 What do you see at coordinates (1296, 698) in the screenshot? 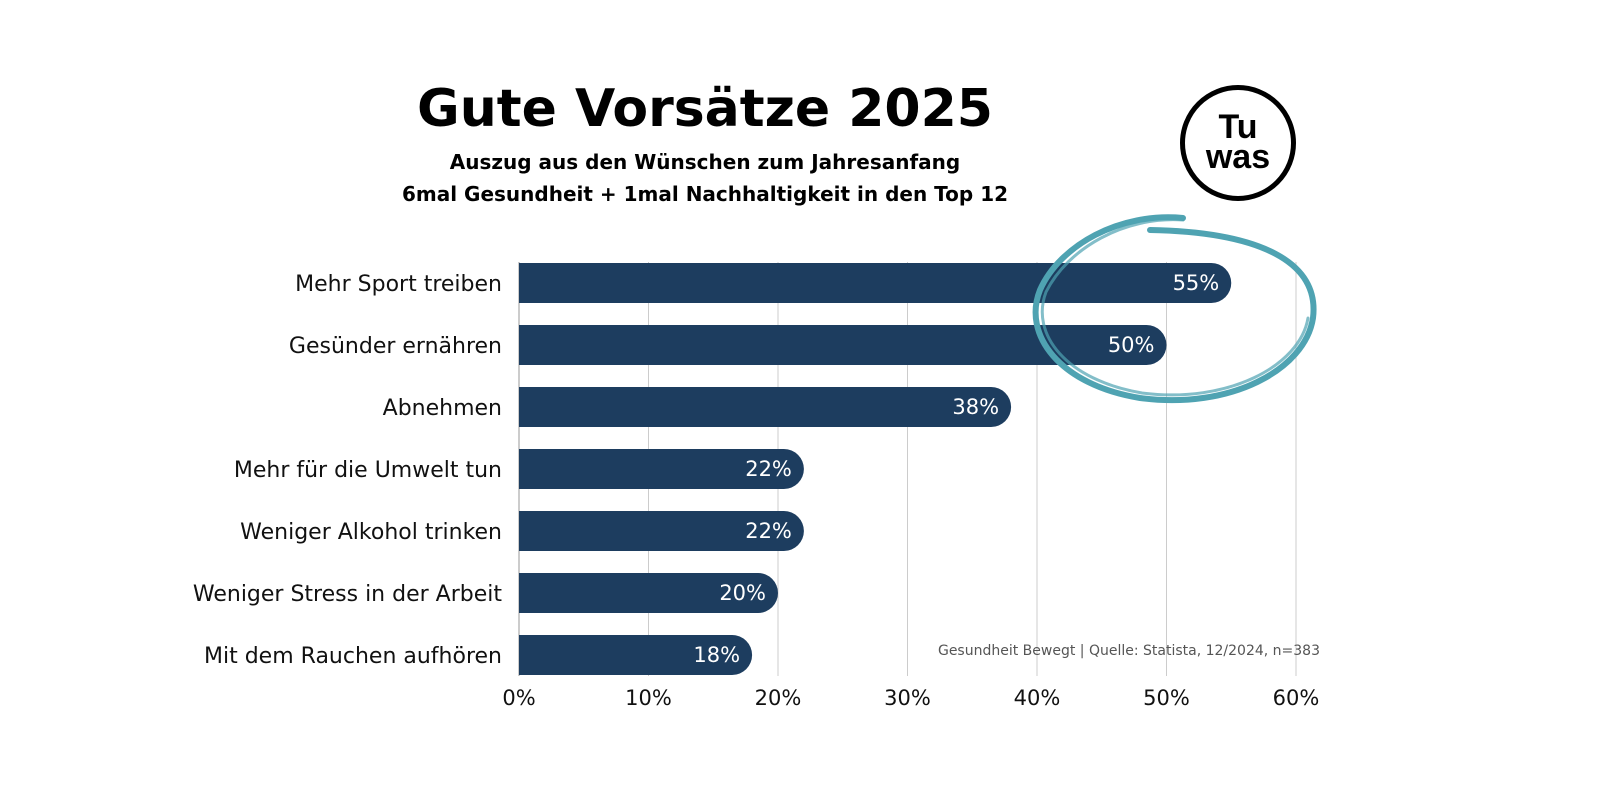
I see `x-tick-label-60: 60%` at bounding box center [1296, 698].